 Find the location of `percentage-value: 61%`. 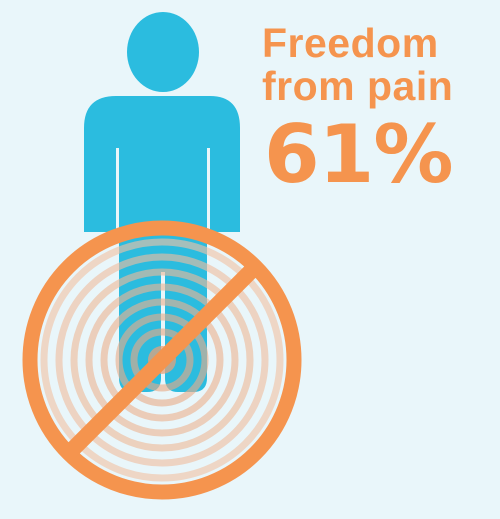

percentage-value: 61% is located at coordinates (358, 154).